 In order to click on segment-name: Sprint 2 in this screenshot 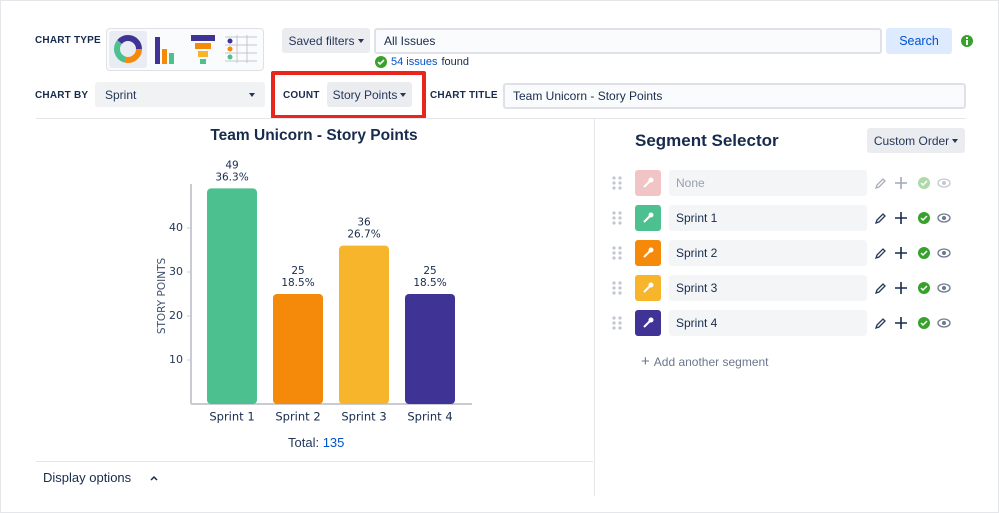, I will do `click(697, 253)`.